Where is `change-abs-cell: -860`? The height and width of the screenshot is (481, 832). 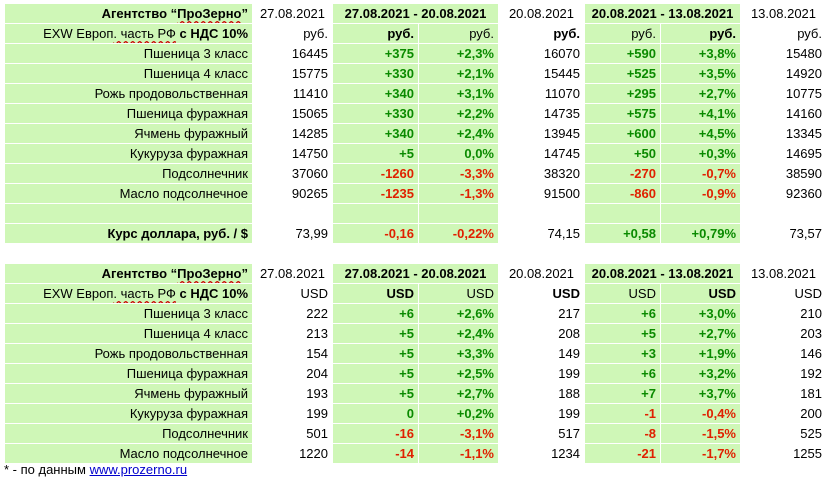
change-abs-cell: -860 is located at coordinates (622, 193).